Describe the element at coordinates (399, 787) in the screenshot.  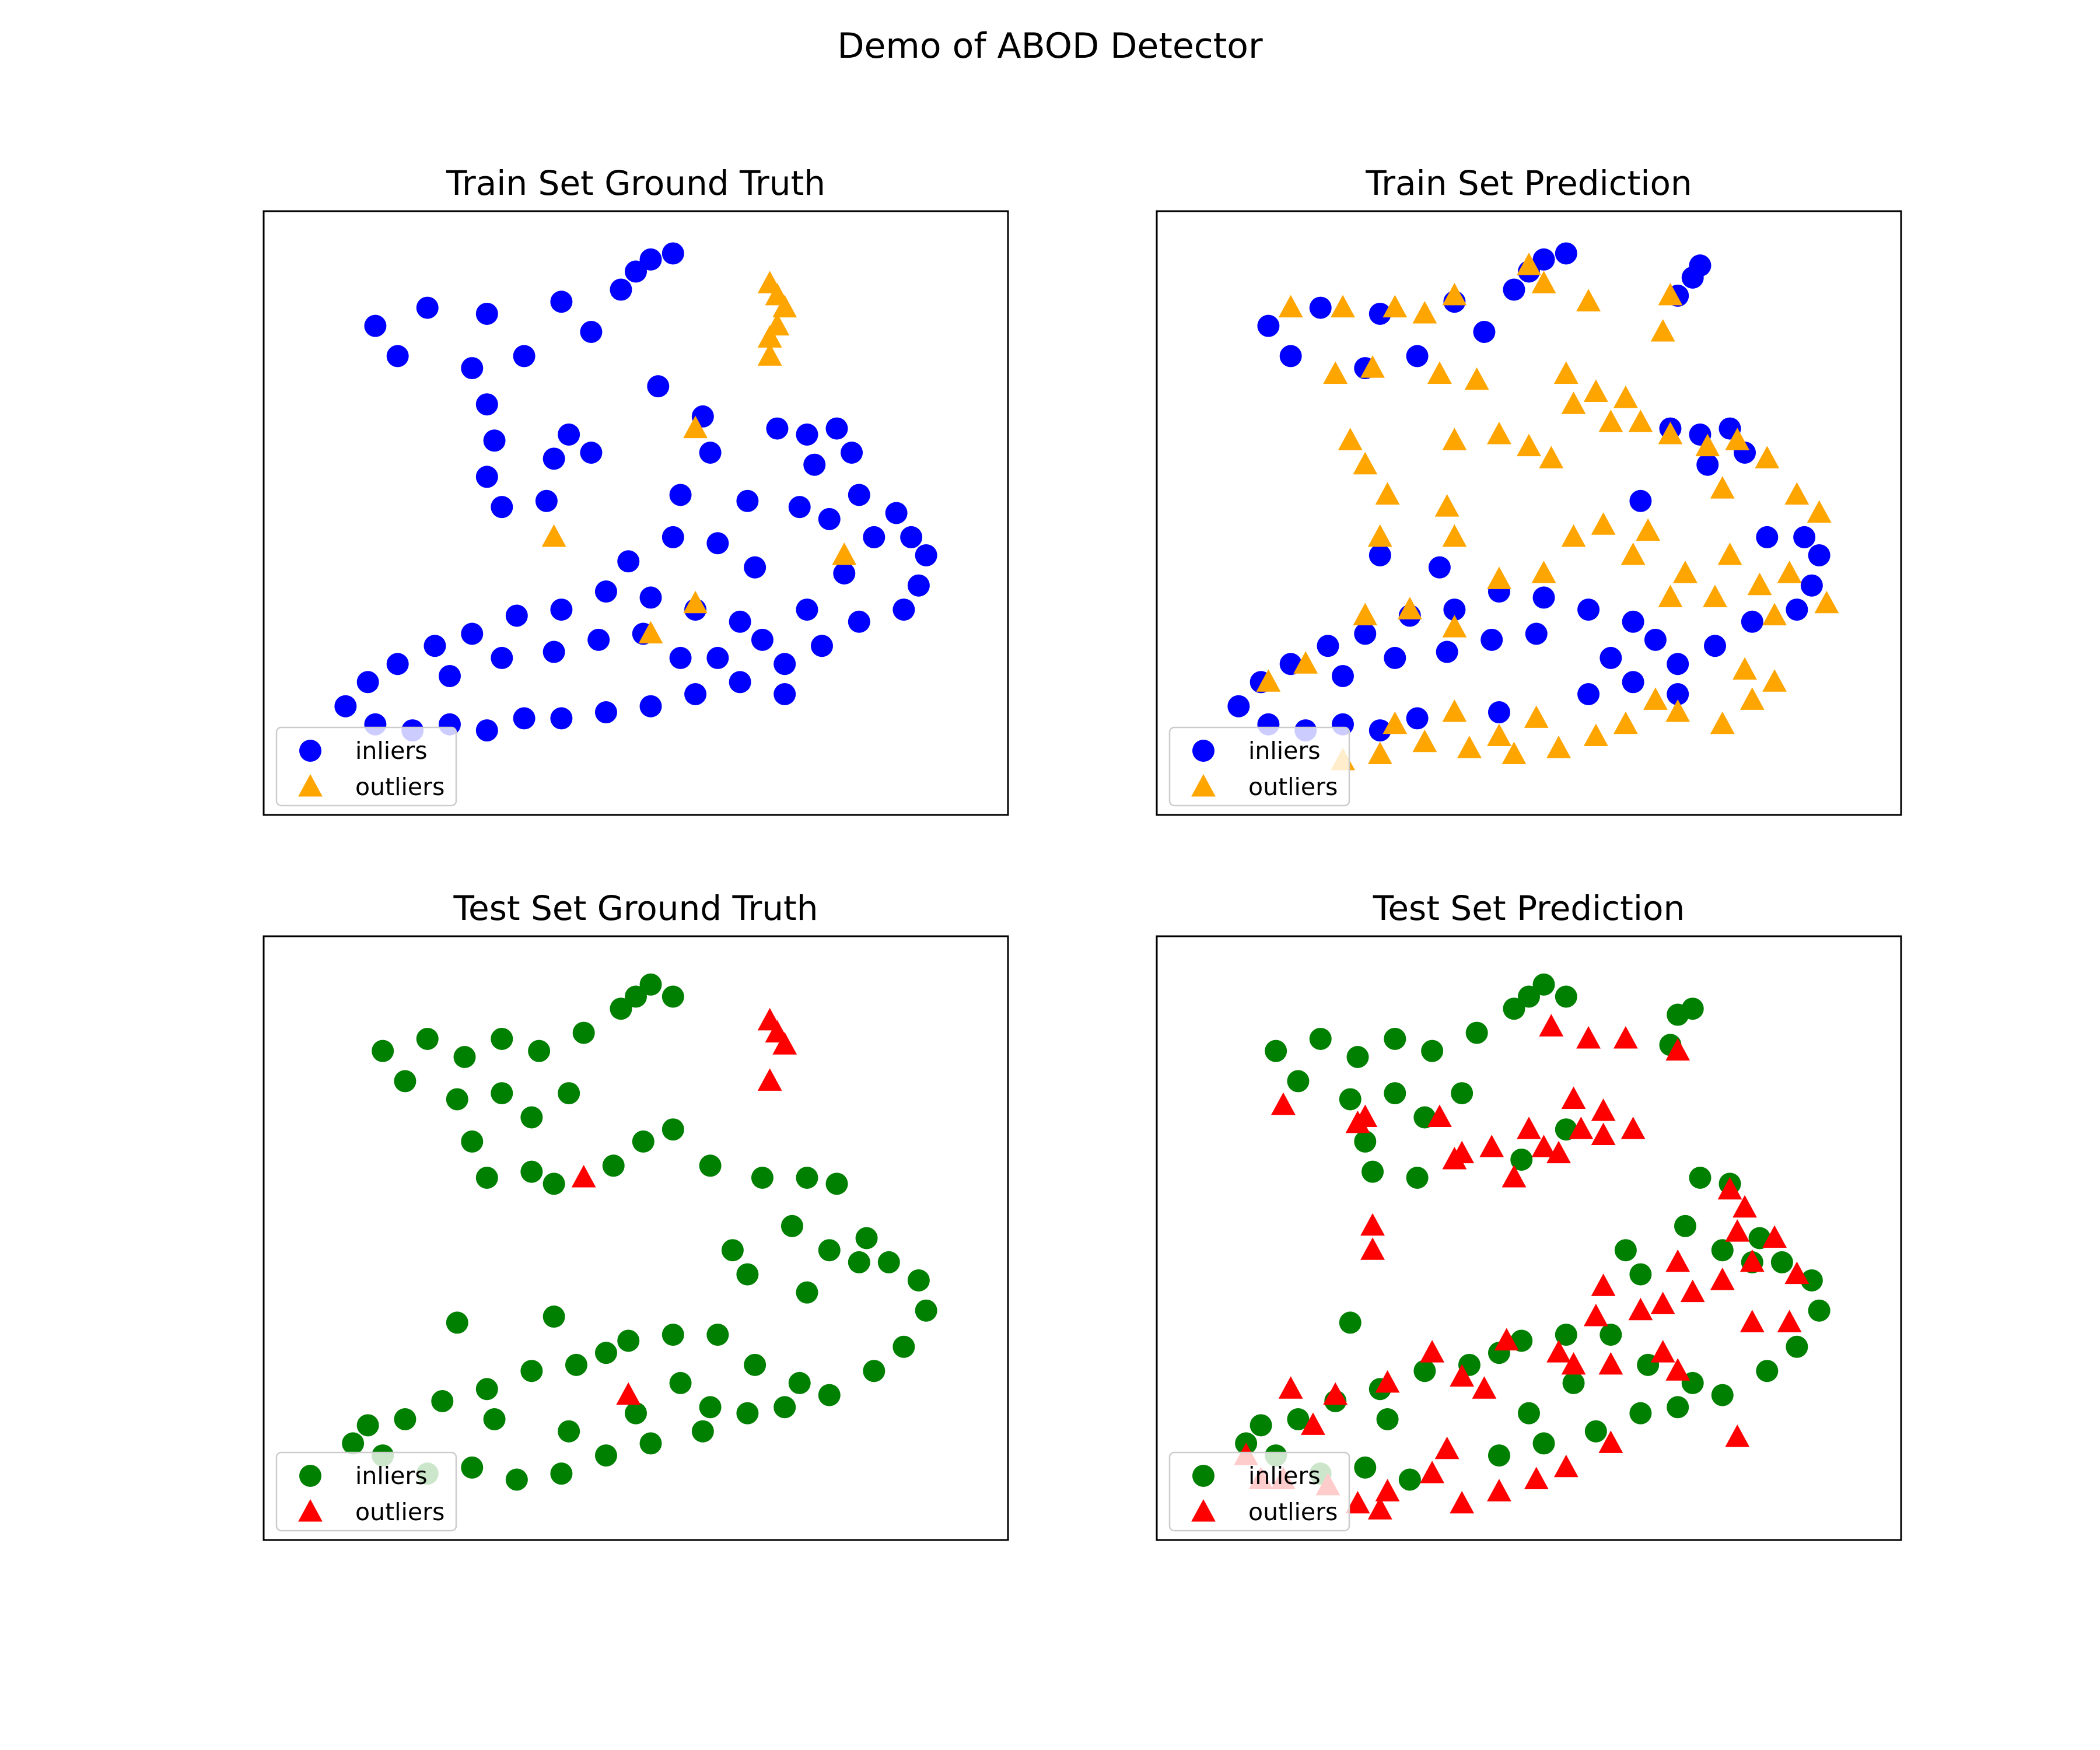
I see `legend-label-outliers: outliers` at that location.